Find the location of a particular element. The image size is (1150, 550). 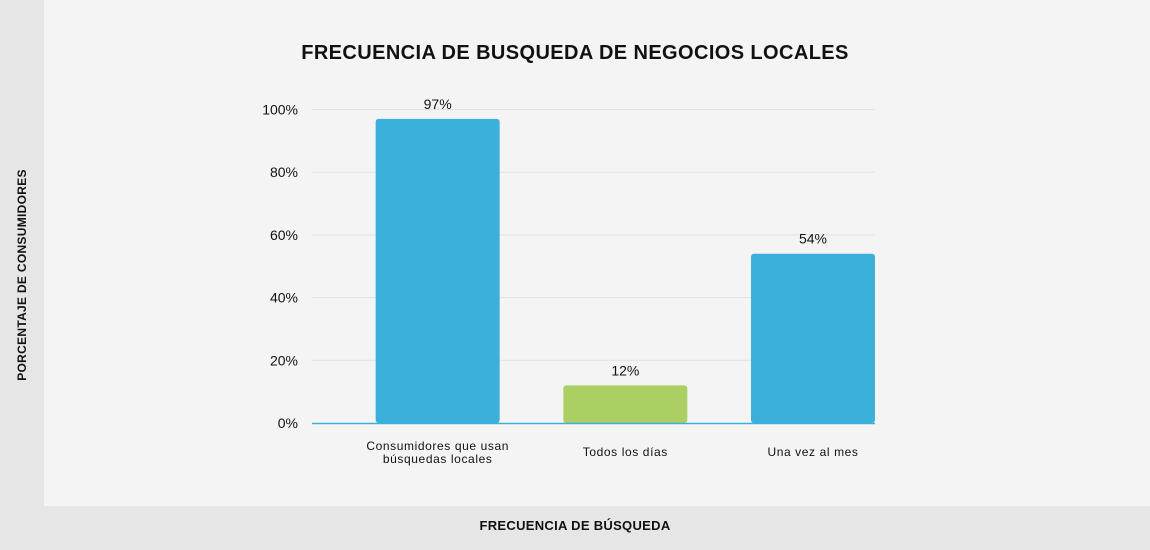

ylabel-band is located at coordinates (22, 275).